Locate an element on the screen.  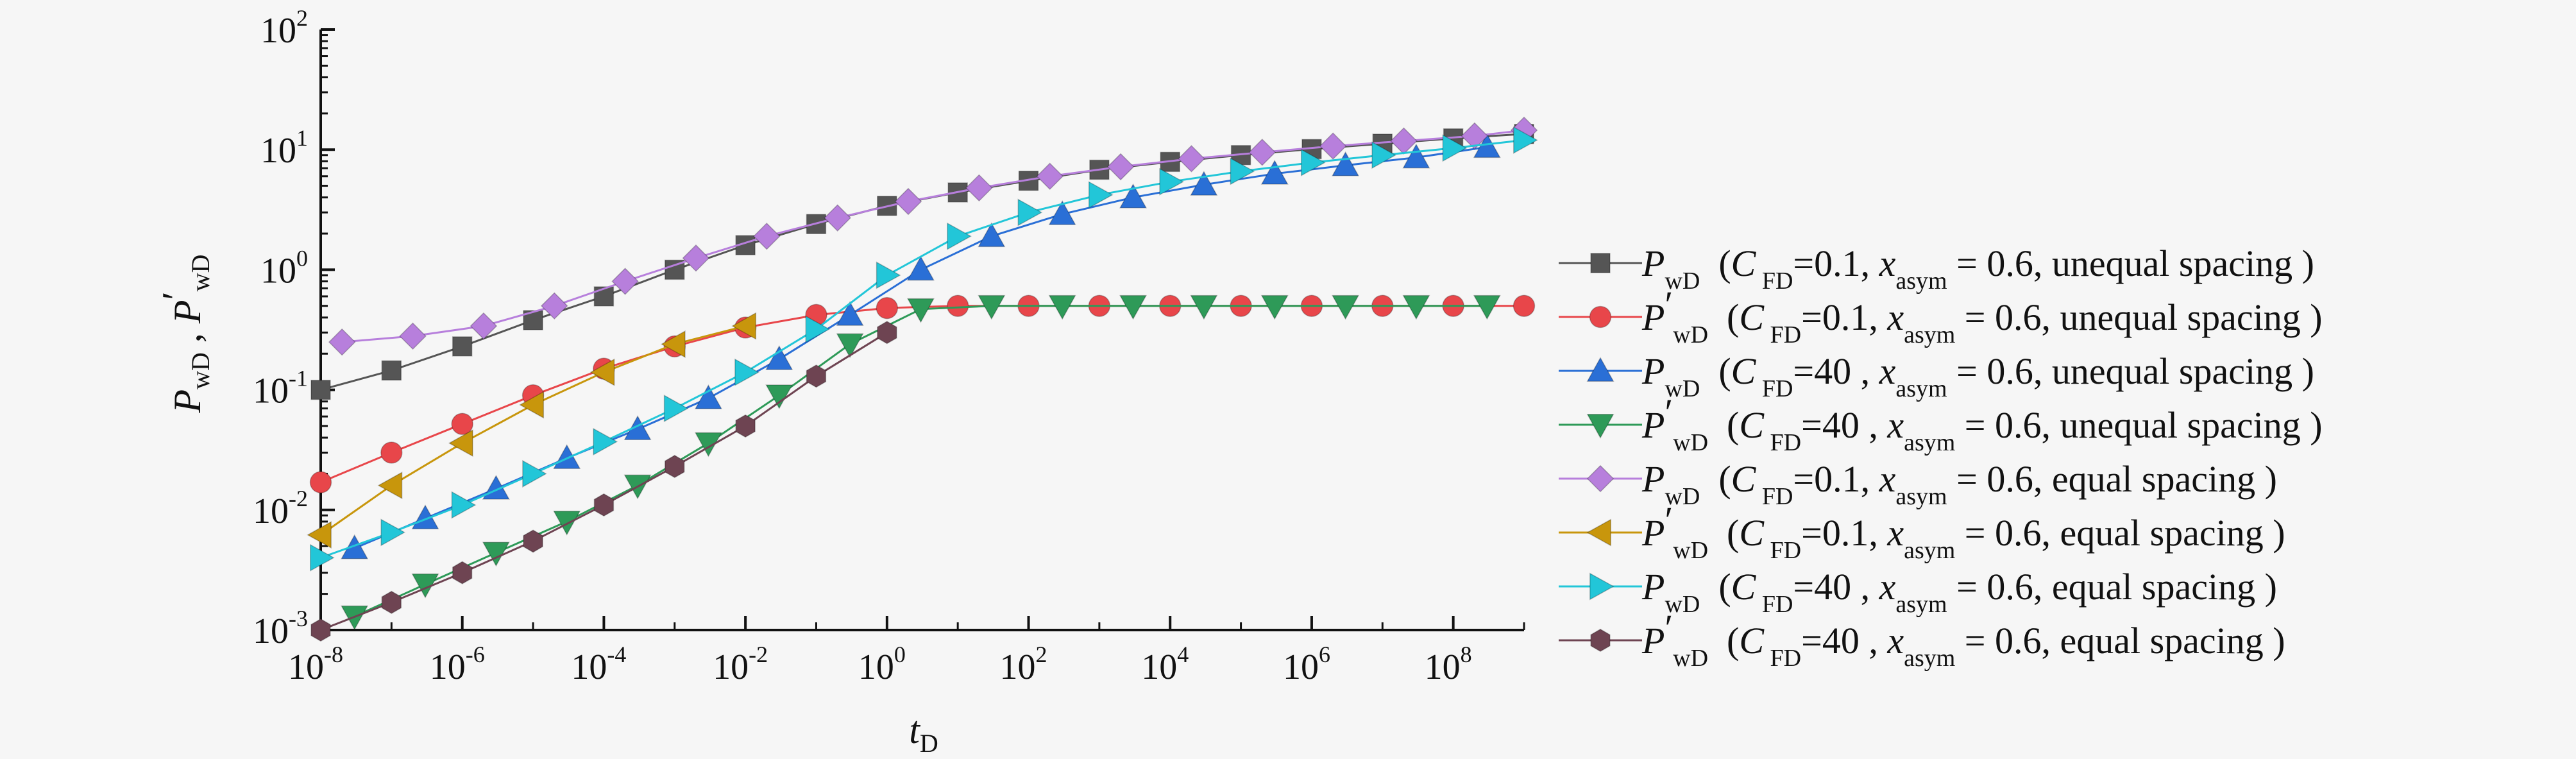
series-2-point is located at coordinates (1524, 306).